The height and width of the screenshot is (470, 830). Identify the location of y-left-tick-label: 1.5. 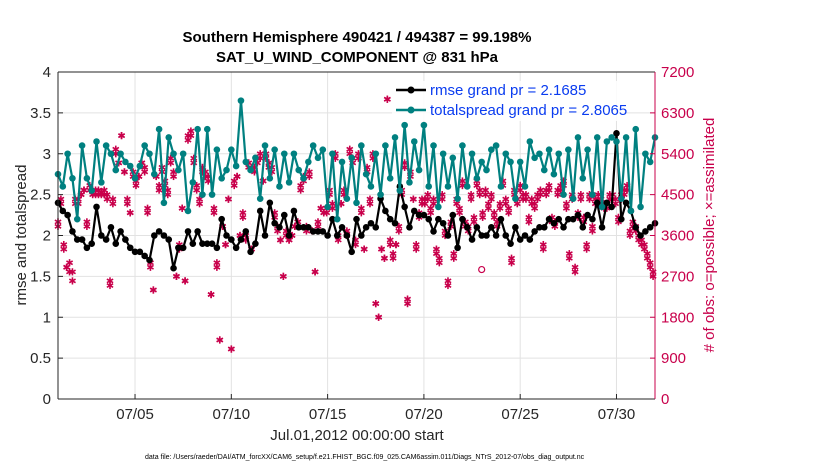
(40, 276).